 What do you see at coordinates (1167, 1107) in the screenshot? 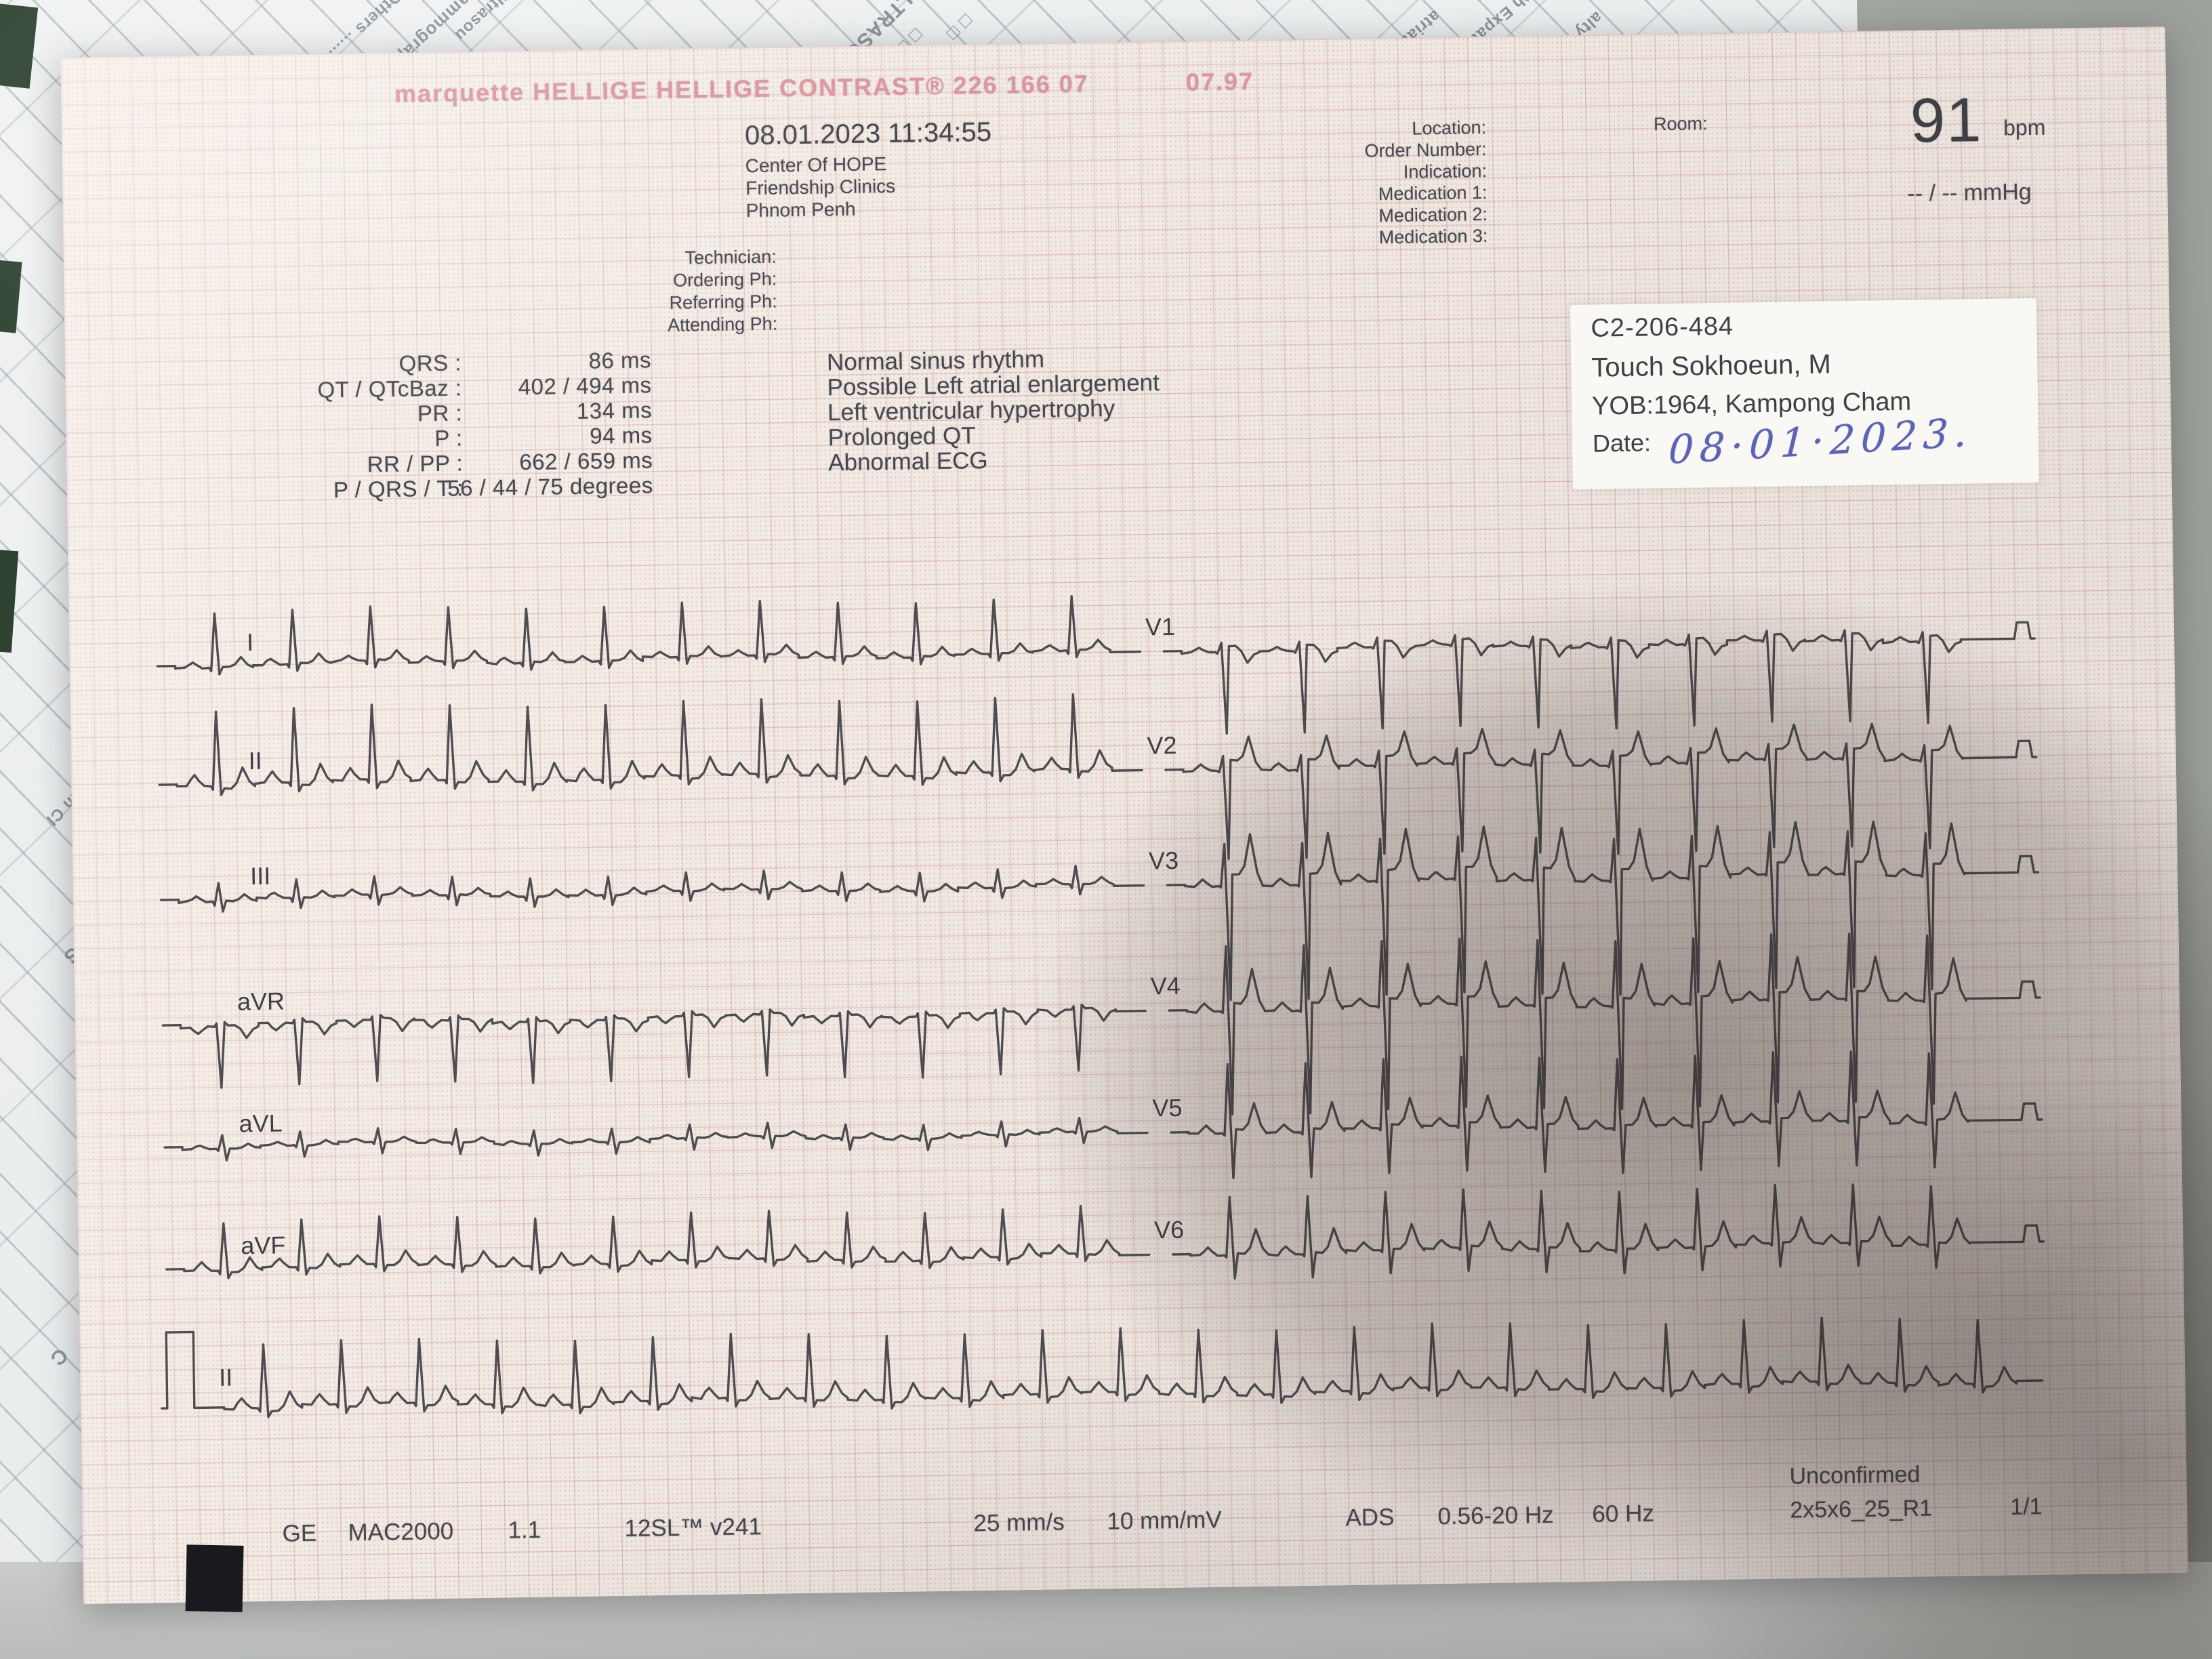
I see `lead-label-V5: V5` at bounding box center [1167, 1107].